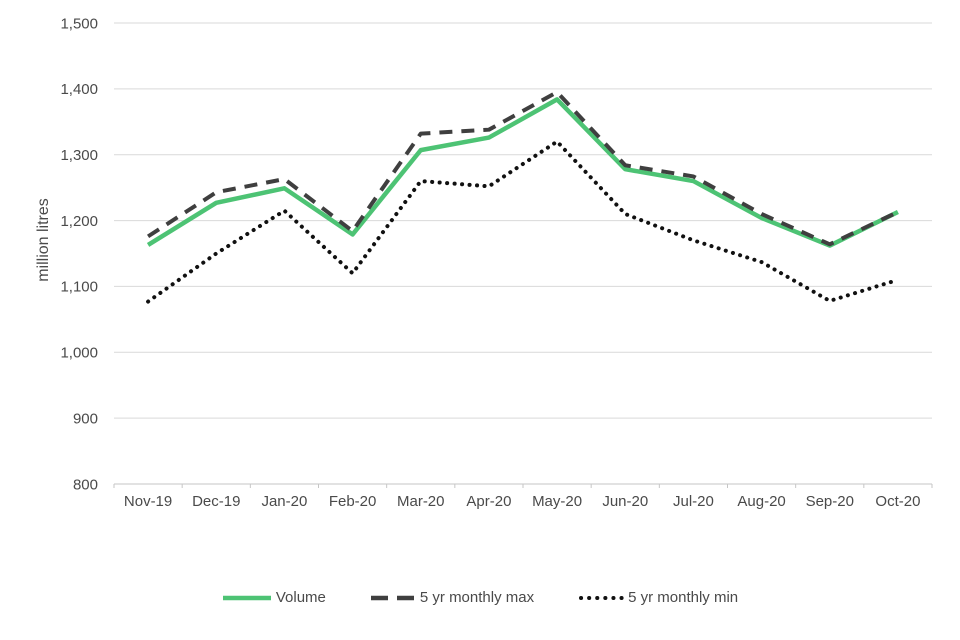  Describe the element at coordinates (85, 418) in the screenshot. I see `y-tick-label: 900` at that location.